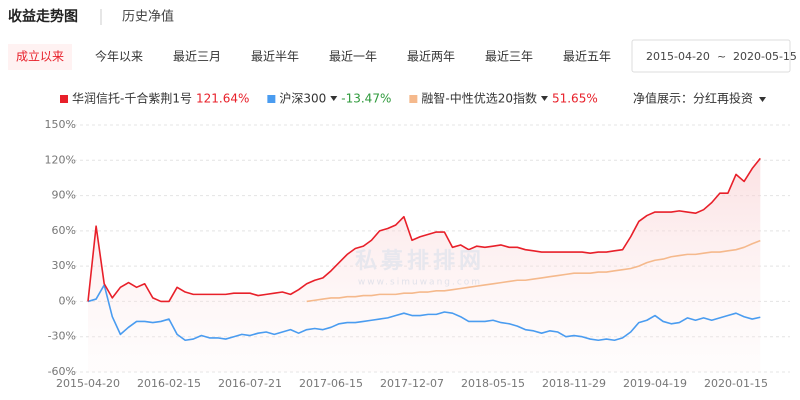 This screenshot has width=800, height=400. I want to click on x-tick-label: 2019-04-19, so click(655, 383).